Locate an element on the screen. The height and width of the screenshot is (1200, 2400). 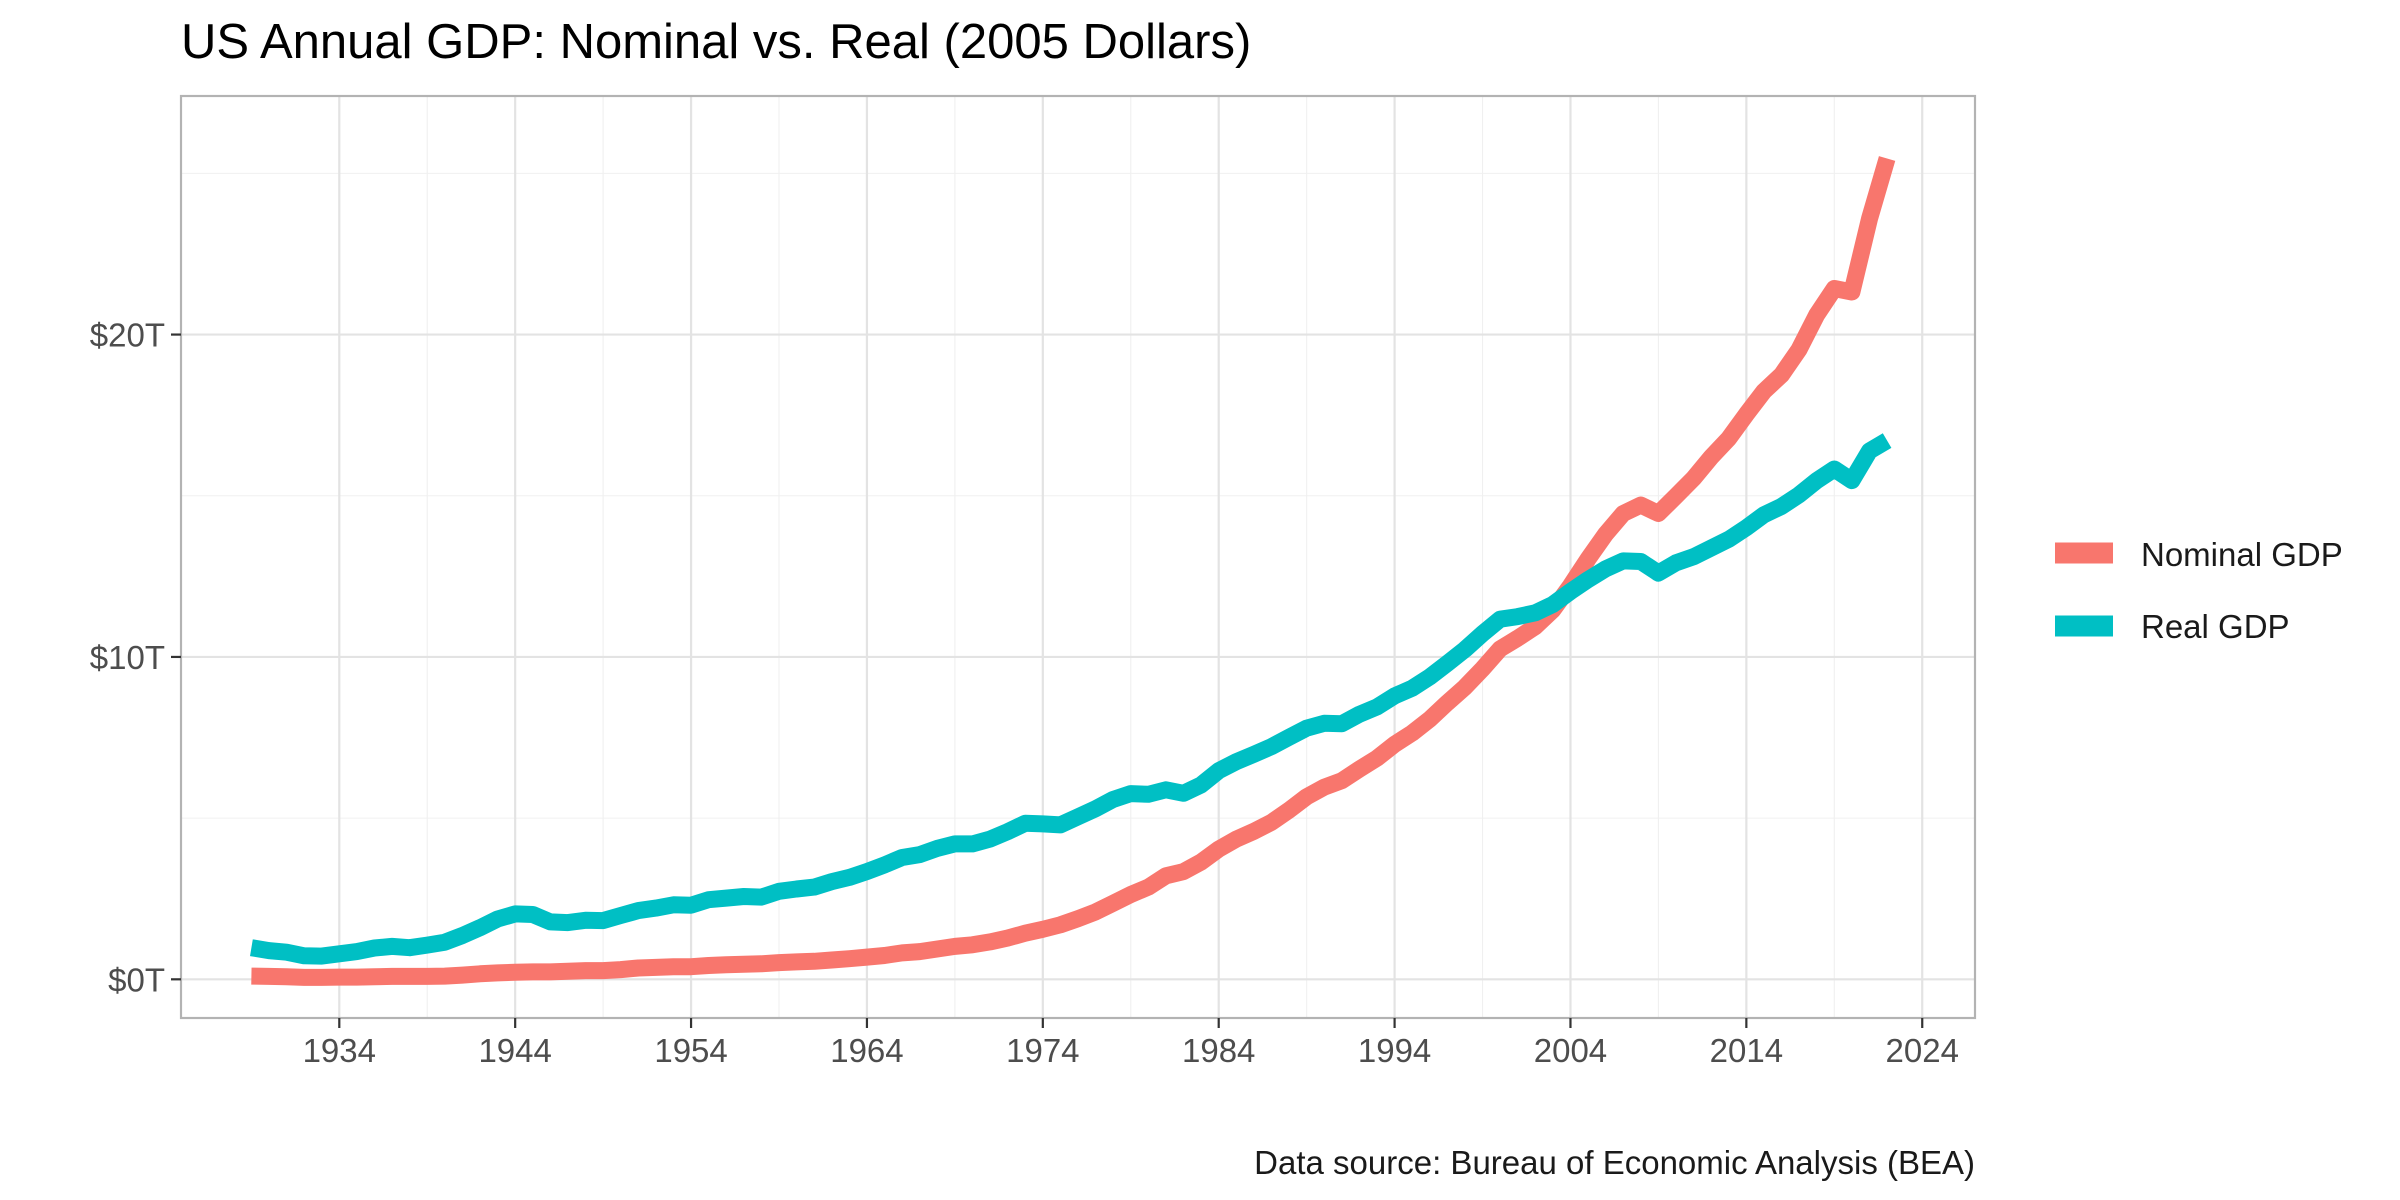
x-tick-label: 2014 is located at coordinates (1746, 1050).